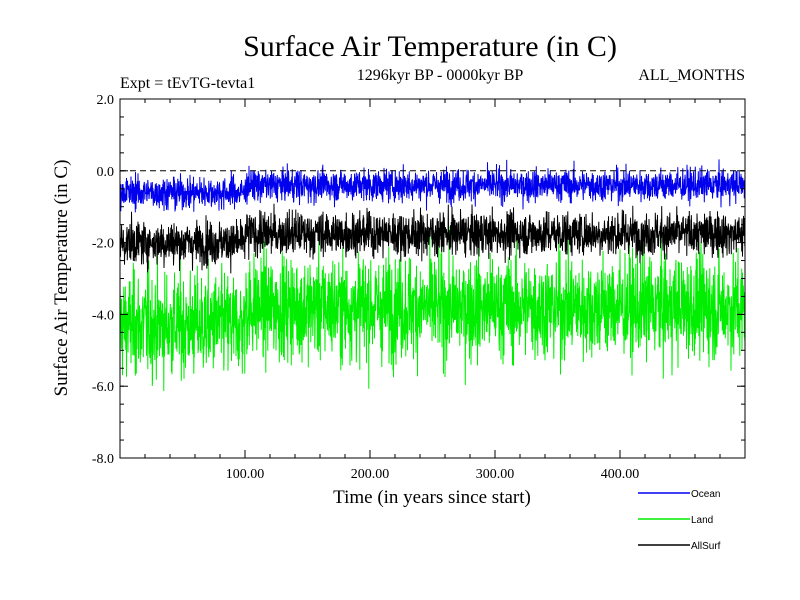 The width and height of the screenshot is (800, 600). I want to click on x-tick-label: 200.00, so click(370, 474).